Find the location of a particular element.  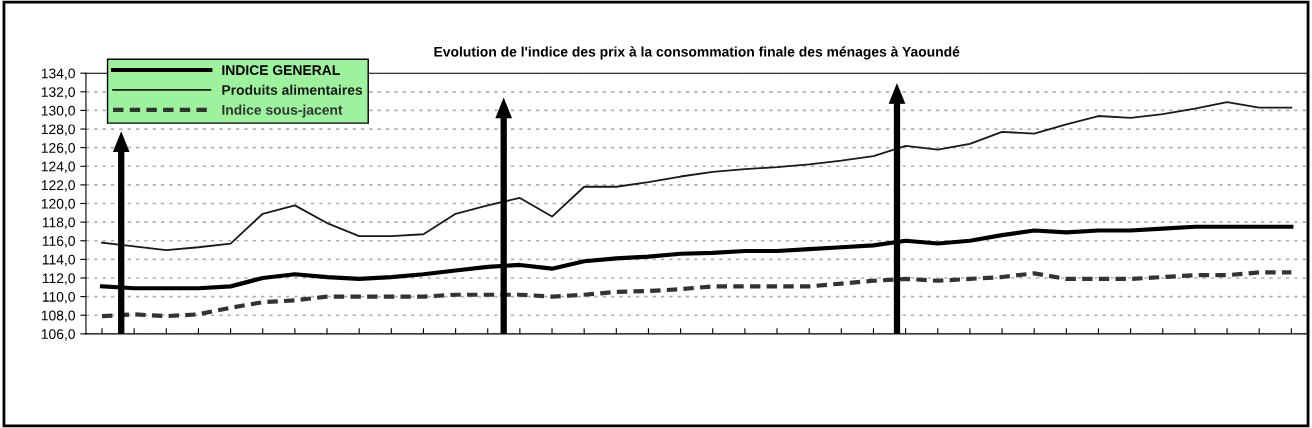

y-tick-label: 134,0 is located at coordinates (58, 74).